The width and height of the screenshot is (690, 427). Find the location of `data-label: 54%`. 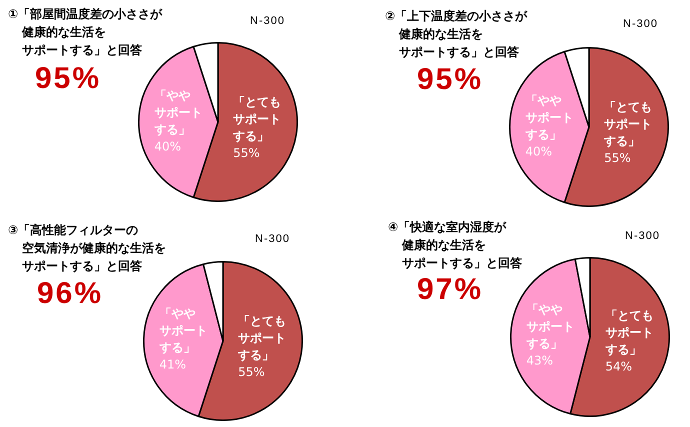

data-label: 54% is located at coordinates (618, 367).